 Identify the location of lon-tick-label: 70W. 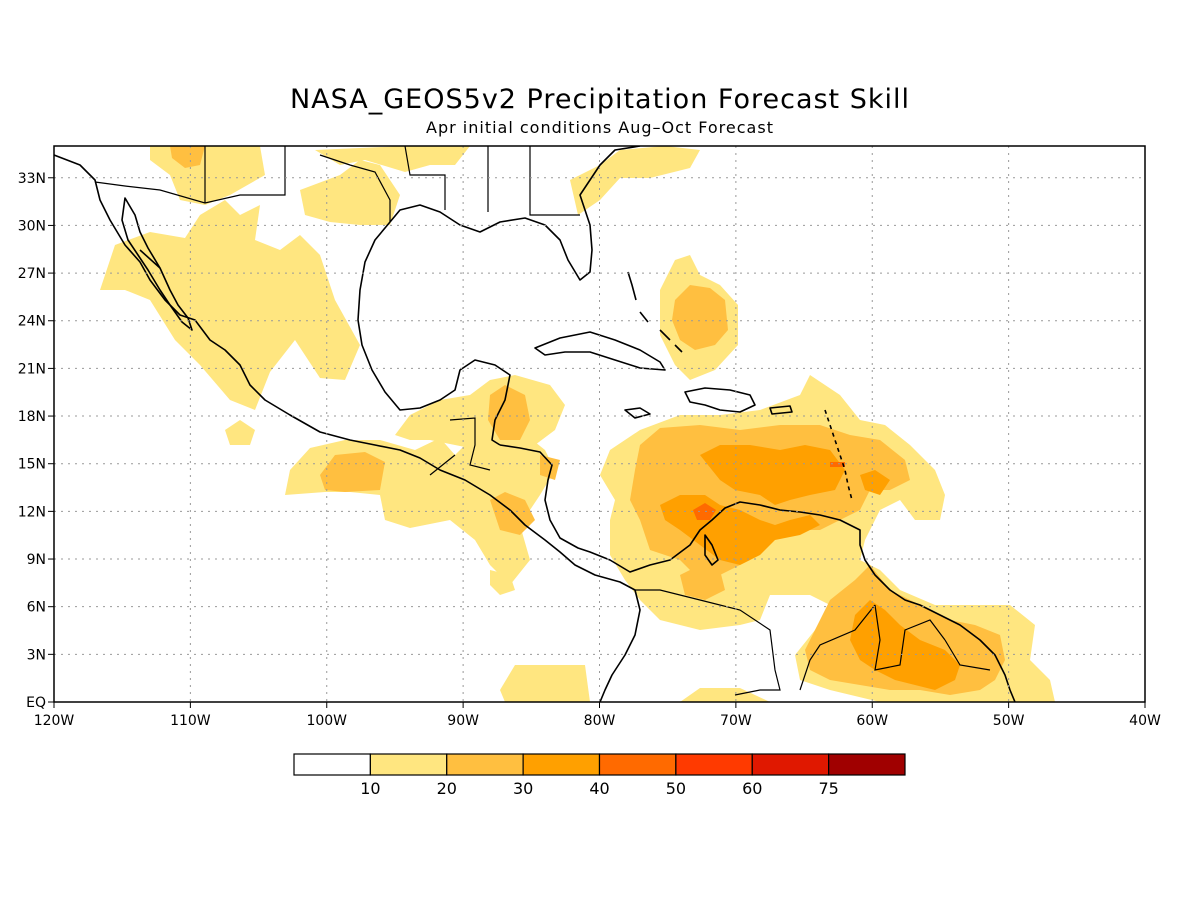
(736, 721).